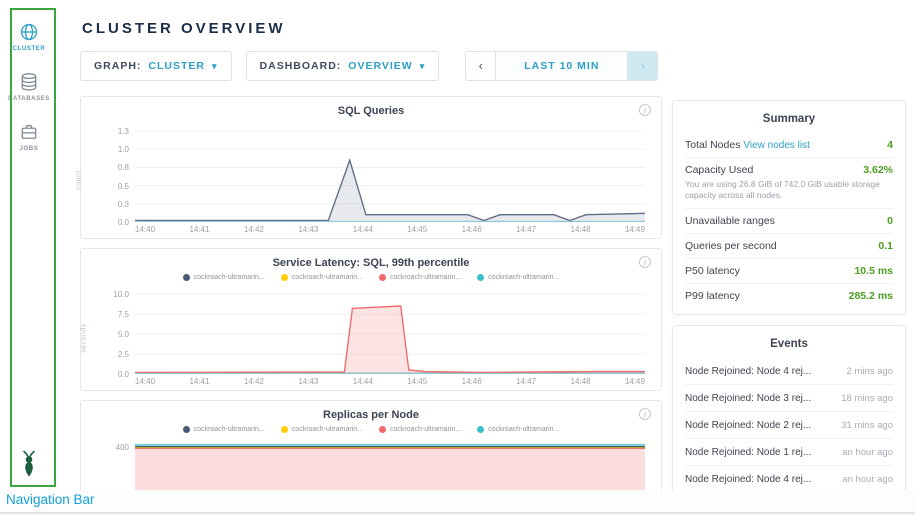 The width and height of the screenshot is (915, 517). I want to click on graph-dropdown: GRAPH: CLUSTER ▾, so click(156, 66).